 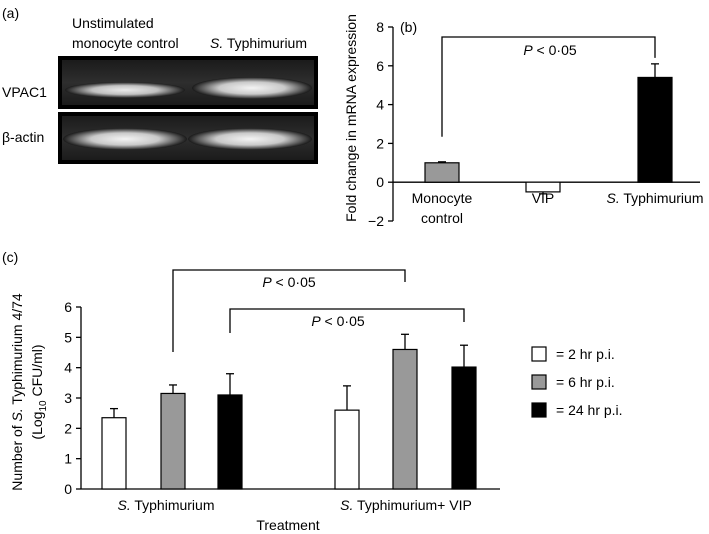 What do you see at coordinates (548, 86) in the screenshot?
I see `panel-b-significance-bracket` at bounding box center [548, 86].